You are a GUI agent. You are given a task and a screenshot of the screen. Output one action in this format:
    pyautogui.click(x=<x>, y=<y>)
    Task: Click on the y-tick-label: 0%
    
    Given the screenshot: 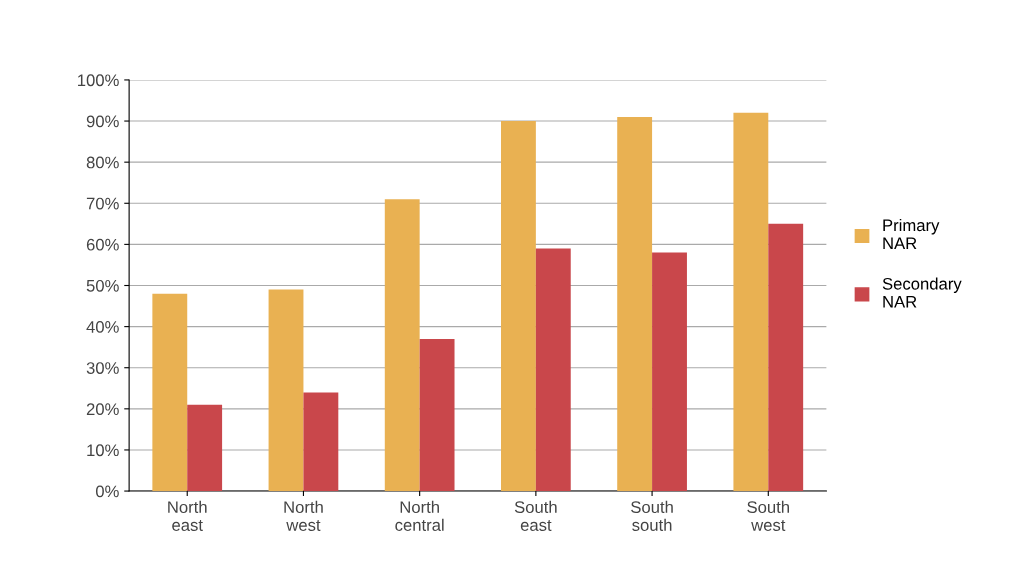 What is the action you would take?
    pyautogui.click(x=107, y=491)
    